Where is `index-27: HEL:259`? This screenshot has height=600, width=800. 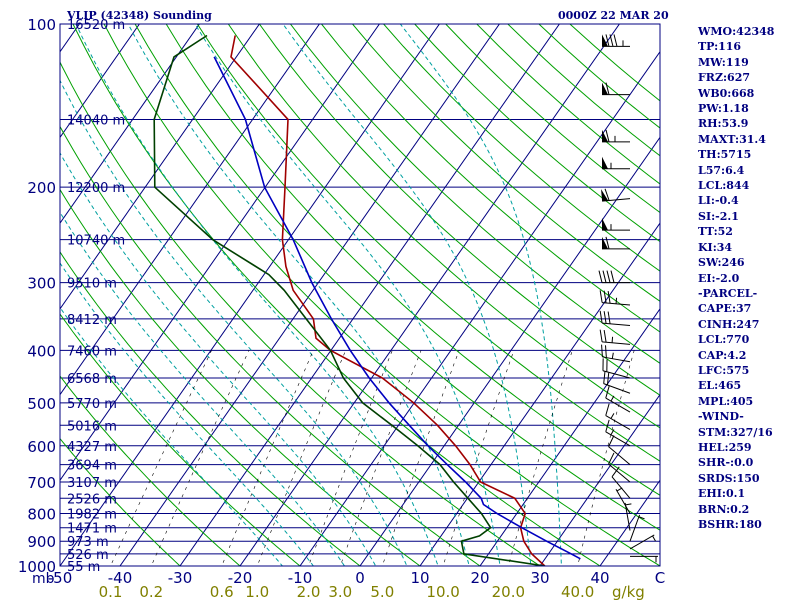 index-27: HEL:259 is located at coordinates (725, 447).